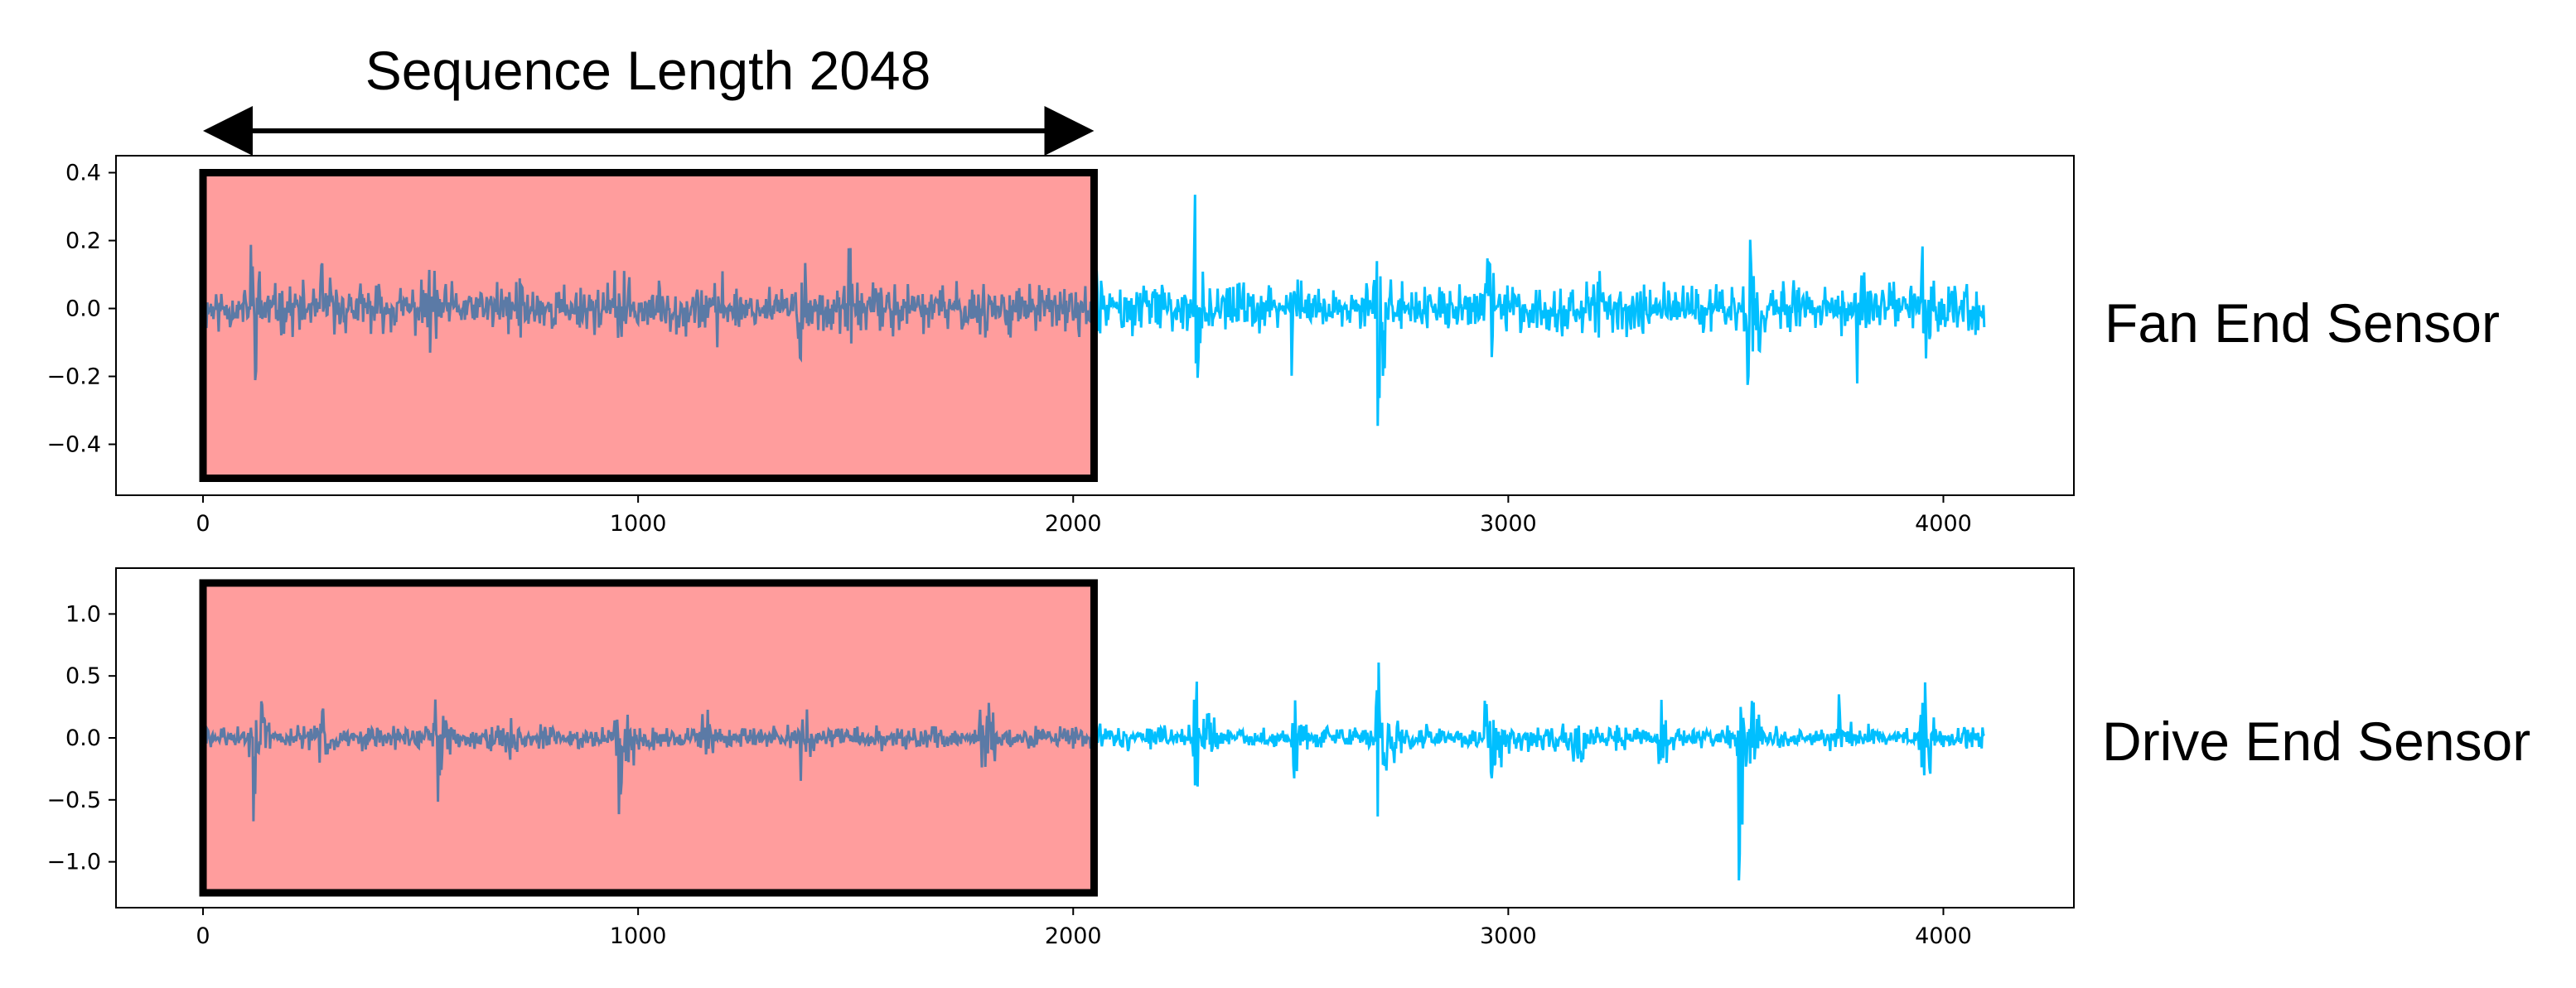 This screenshot has width=2576, height=988. I want to click on y-tick-label: 0.2, so click(83, 242).